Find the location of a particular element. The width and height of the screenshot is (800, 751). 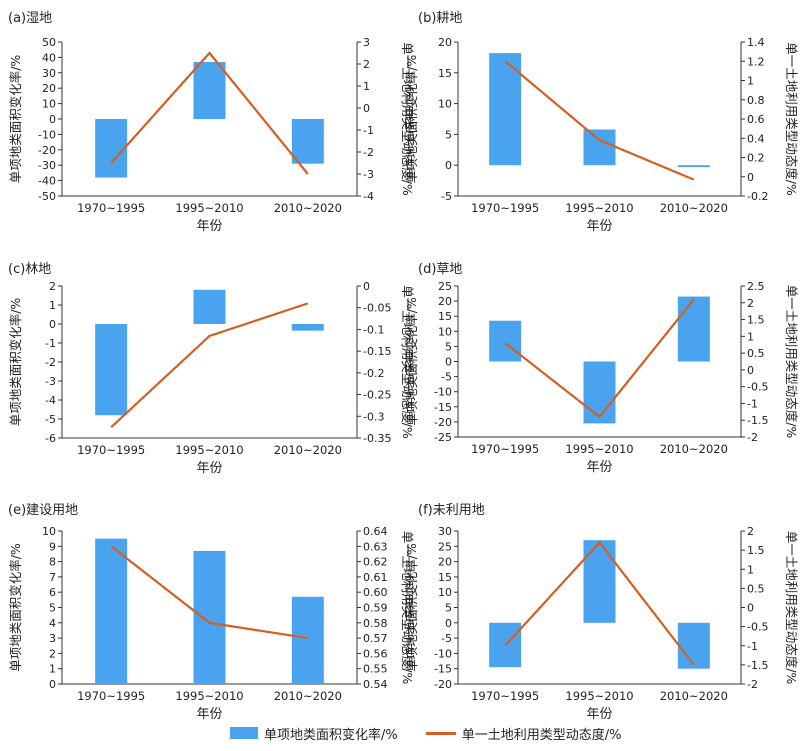

right-tick-label: -0.05 is located at coordinates (377, 308).